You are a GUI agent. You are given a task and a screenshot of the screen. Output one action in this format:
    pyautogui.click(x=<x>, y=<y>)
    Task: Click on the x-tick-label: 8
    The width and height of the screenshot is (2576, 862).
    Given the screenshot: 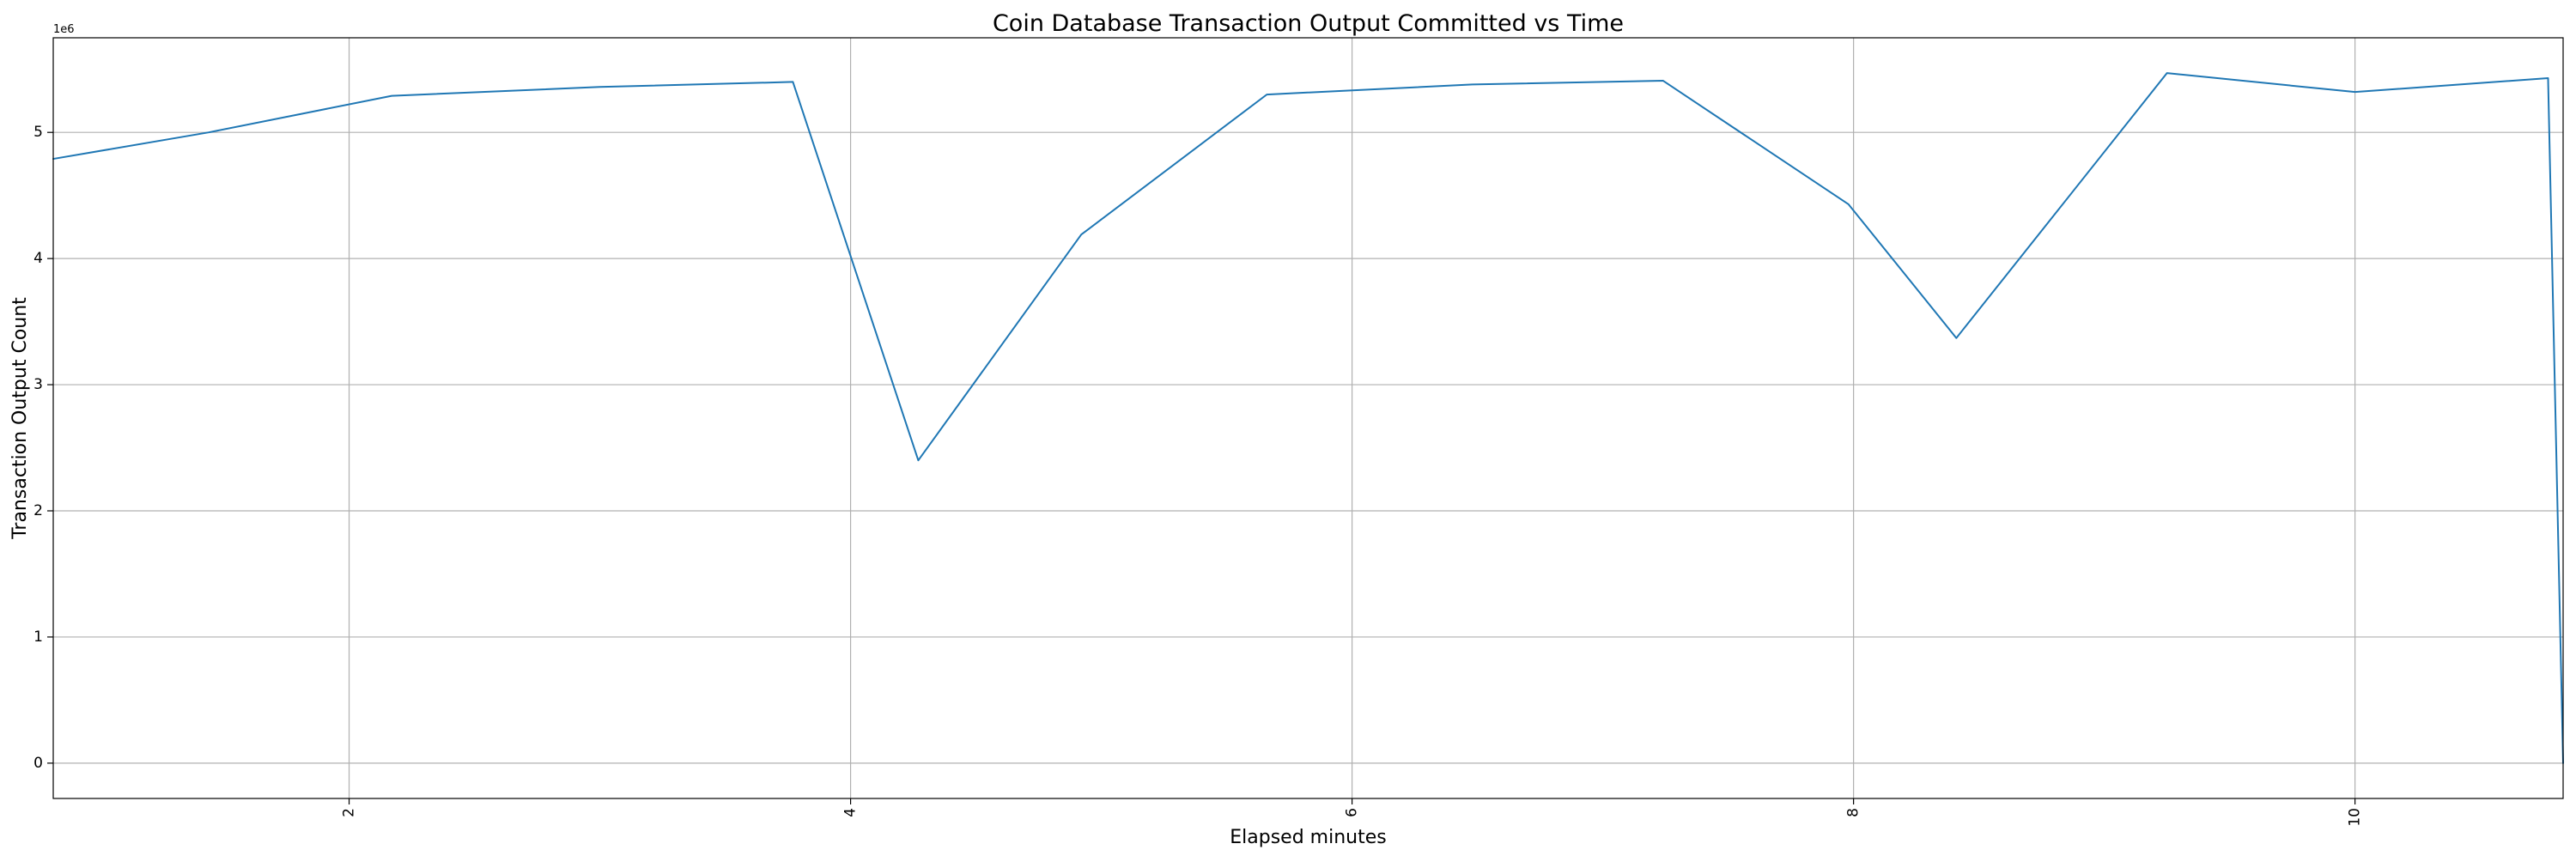 What is the action you would take?
    pyautogui.click(x=1853, y=812)
    